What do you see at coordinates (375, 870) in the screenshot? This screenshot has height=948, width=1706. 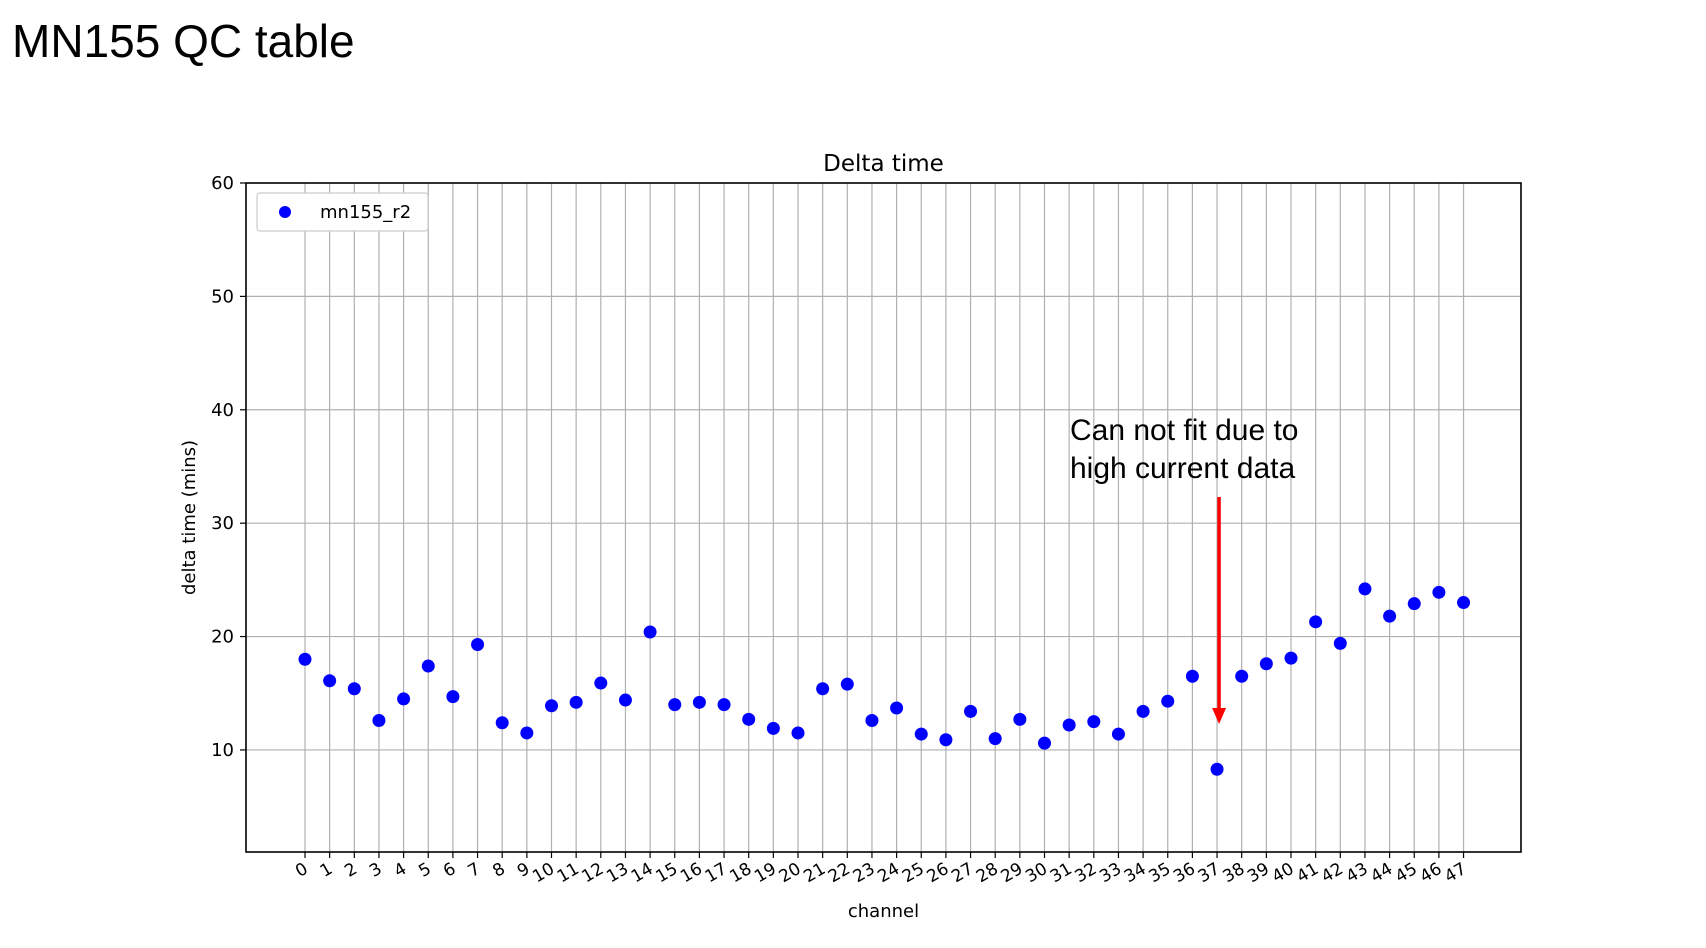 I see `x-tick-label: 3` at bounding box center [375, 870].